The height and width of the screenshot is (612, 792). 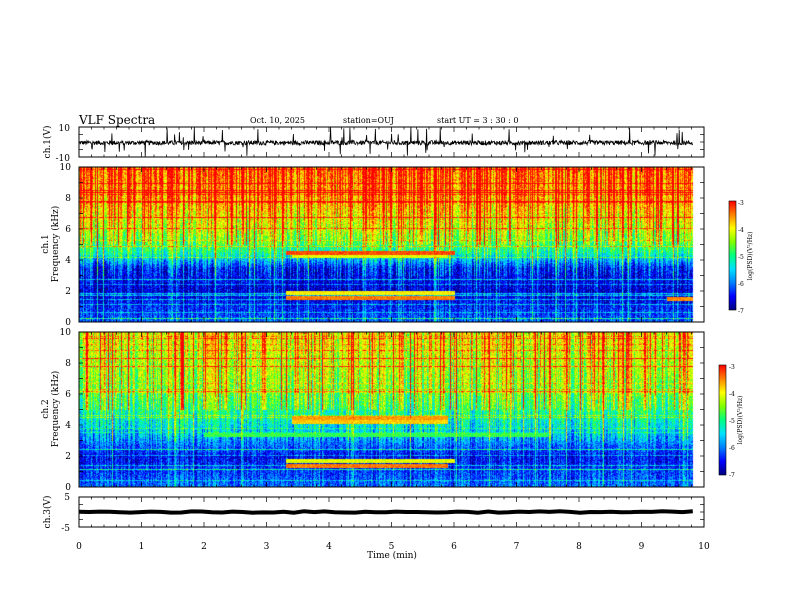 I want to click on ch1-cbar-tick-m7: -7, so click(x=741, y=311).